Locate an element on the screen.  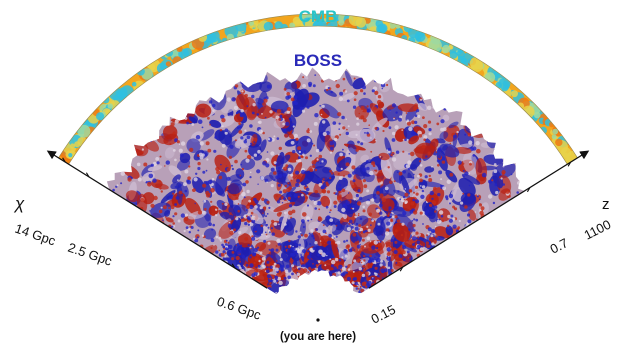
left-axis-symbol: χ is located at coordinates (19, 203).